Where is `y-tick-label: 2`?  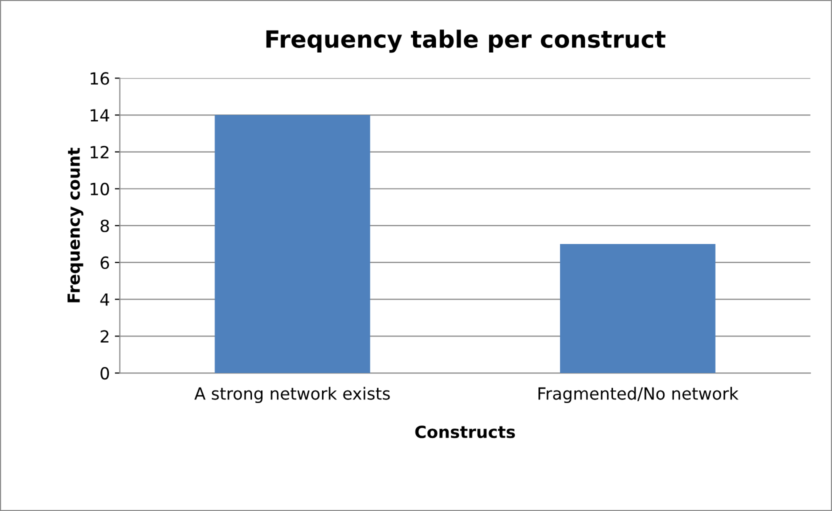 y-tick-label: 2 is located at coordinates (104, 336).